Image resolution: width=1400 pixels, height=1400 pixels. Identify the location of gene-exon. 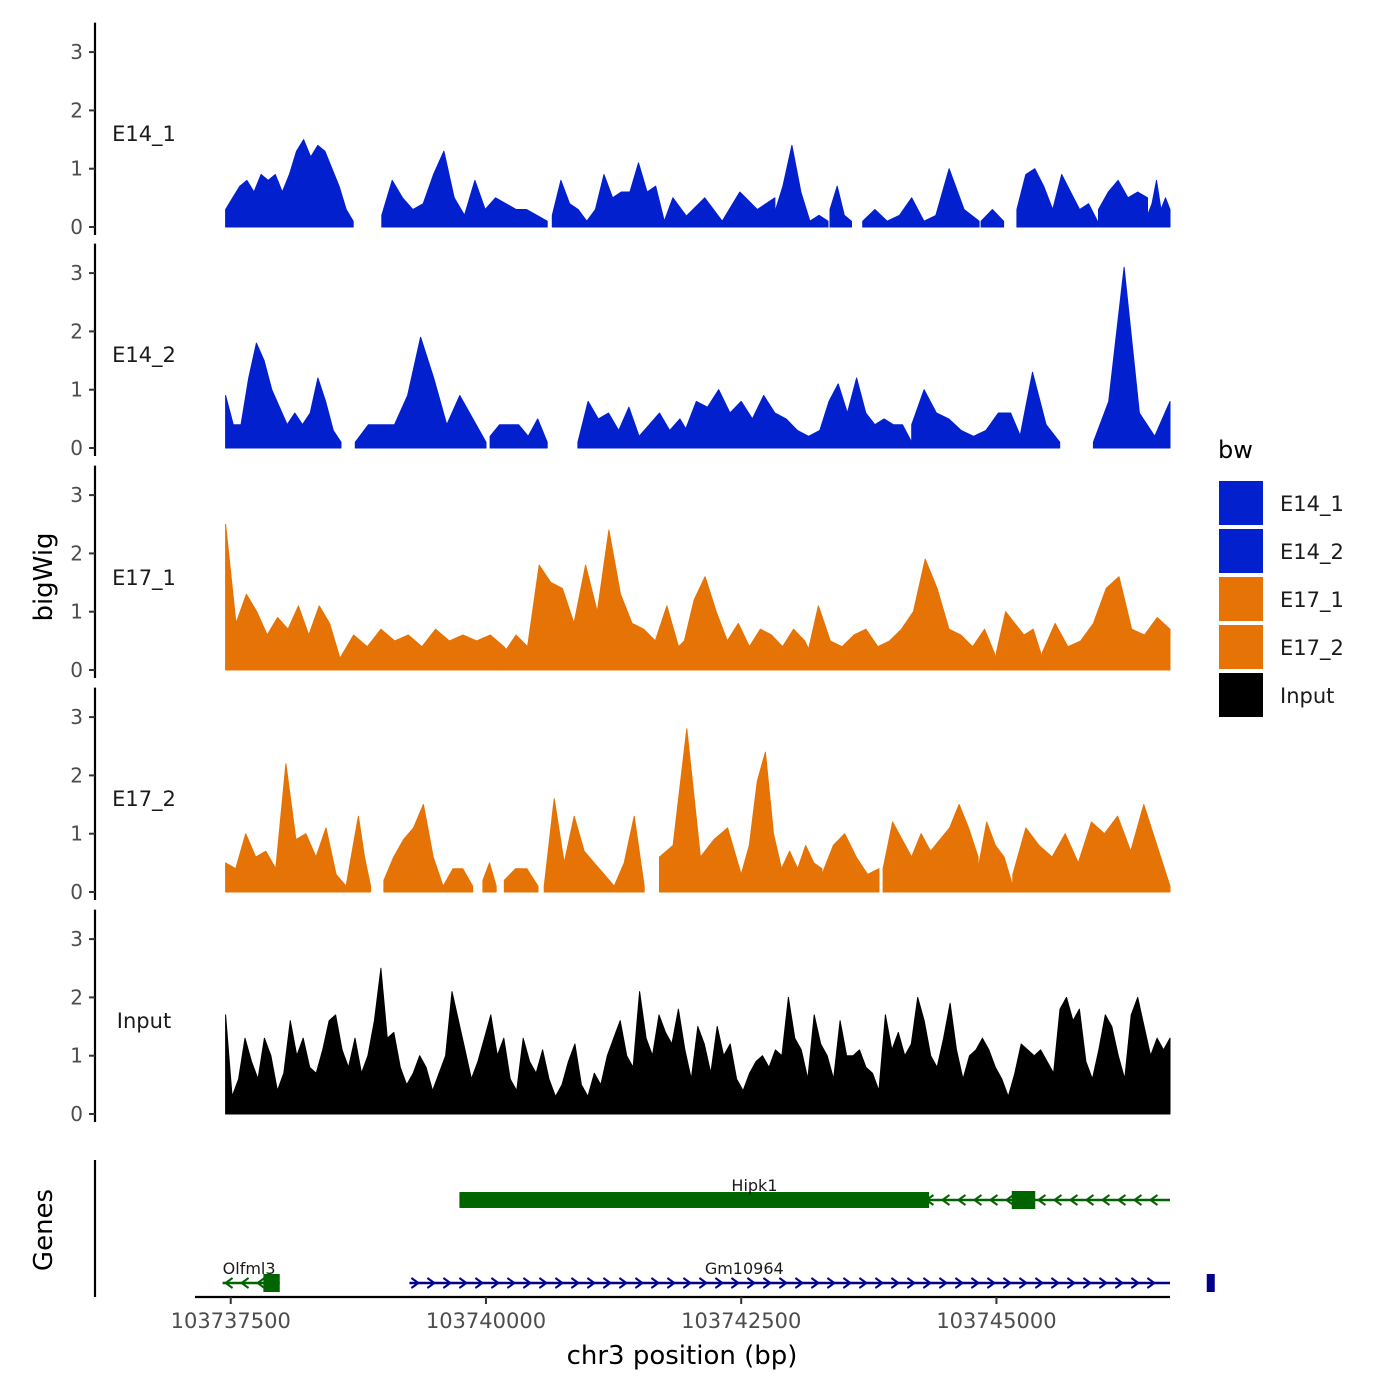
(870, 1200).